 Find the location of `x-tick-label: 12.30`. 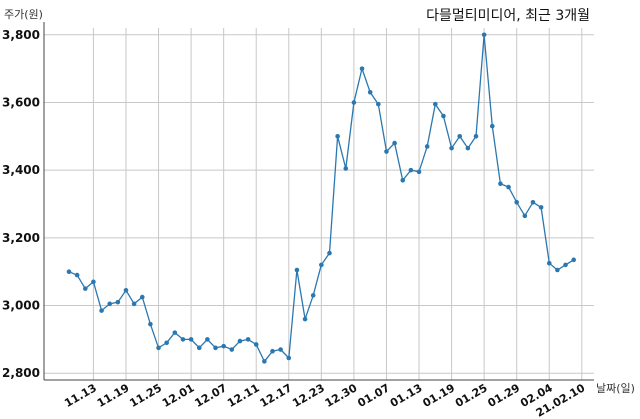

x-tick-label: 12.30 is located at coordinates (341, 395).